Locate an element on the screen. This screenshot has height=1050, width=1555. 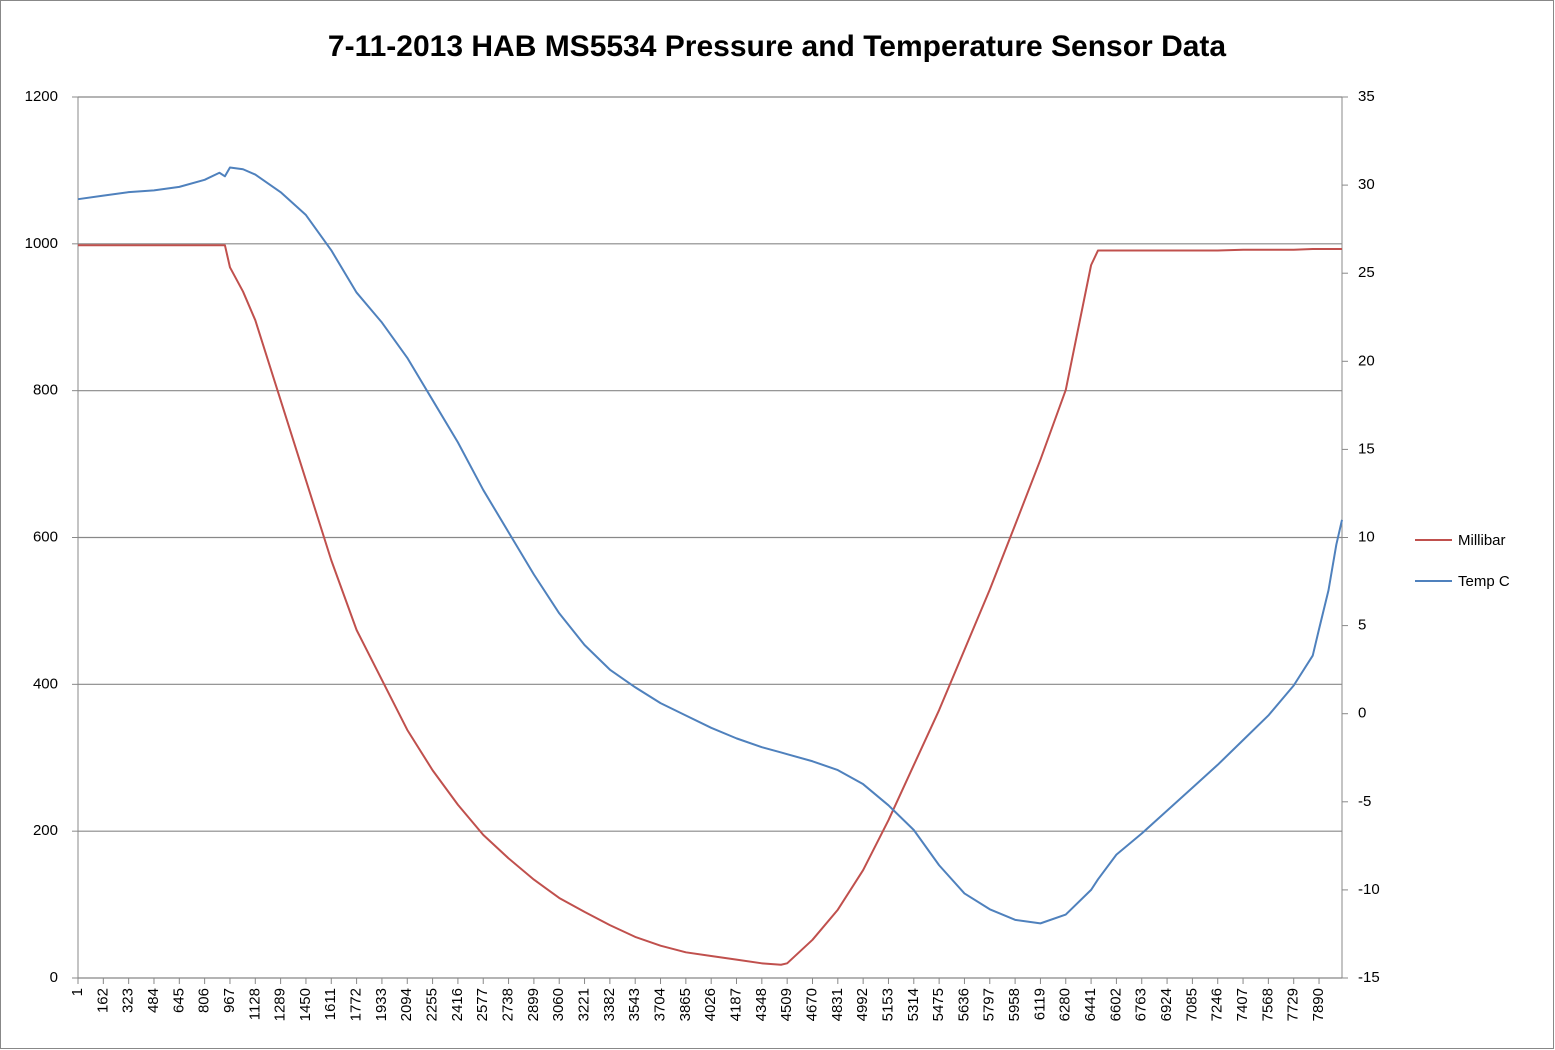
x-tick-label: 2416 is located at coordinates (457, 1004).